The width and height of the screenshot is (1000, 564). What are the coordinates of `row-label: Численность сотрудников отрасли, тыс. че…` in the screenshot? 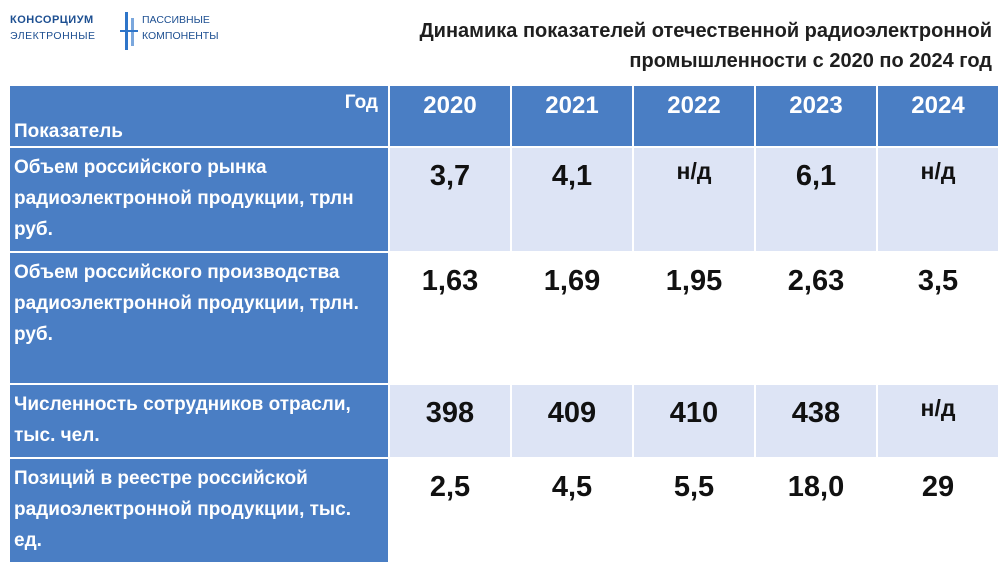 It's located at (199, 421).